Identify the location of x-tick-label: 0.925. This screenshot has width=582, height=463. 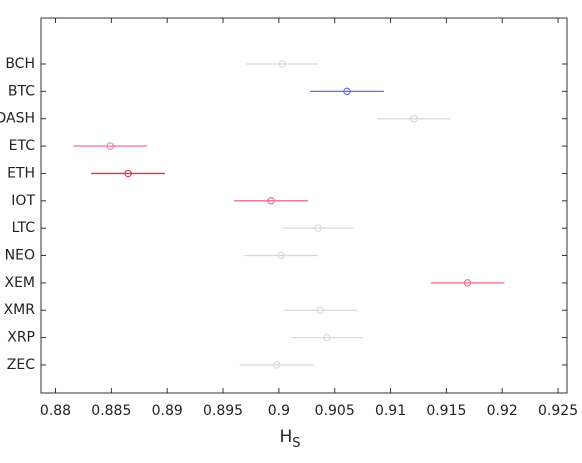
(558, 411).